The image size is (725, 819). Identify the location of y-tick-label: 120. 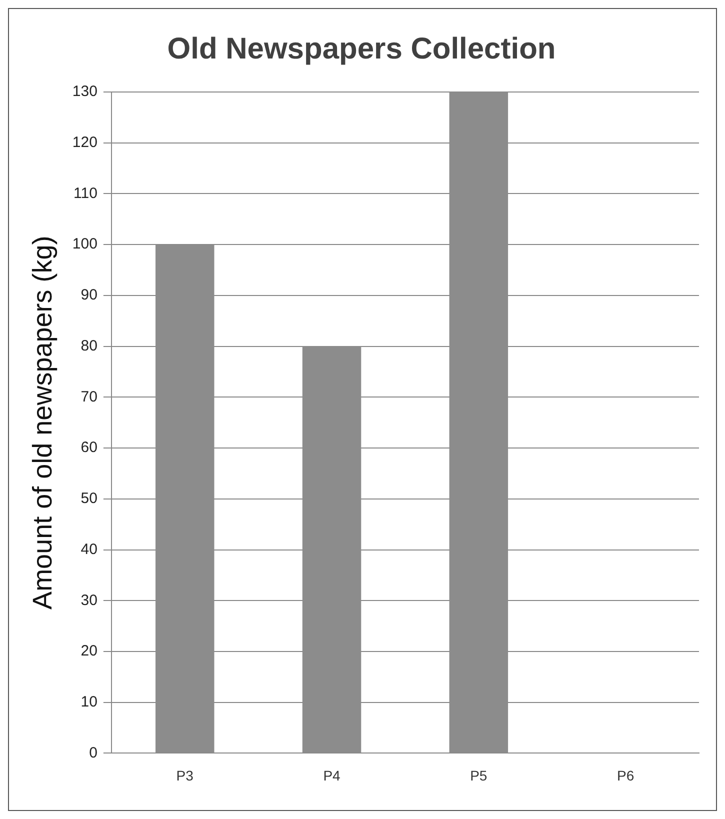
(85, 142).